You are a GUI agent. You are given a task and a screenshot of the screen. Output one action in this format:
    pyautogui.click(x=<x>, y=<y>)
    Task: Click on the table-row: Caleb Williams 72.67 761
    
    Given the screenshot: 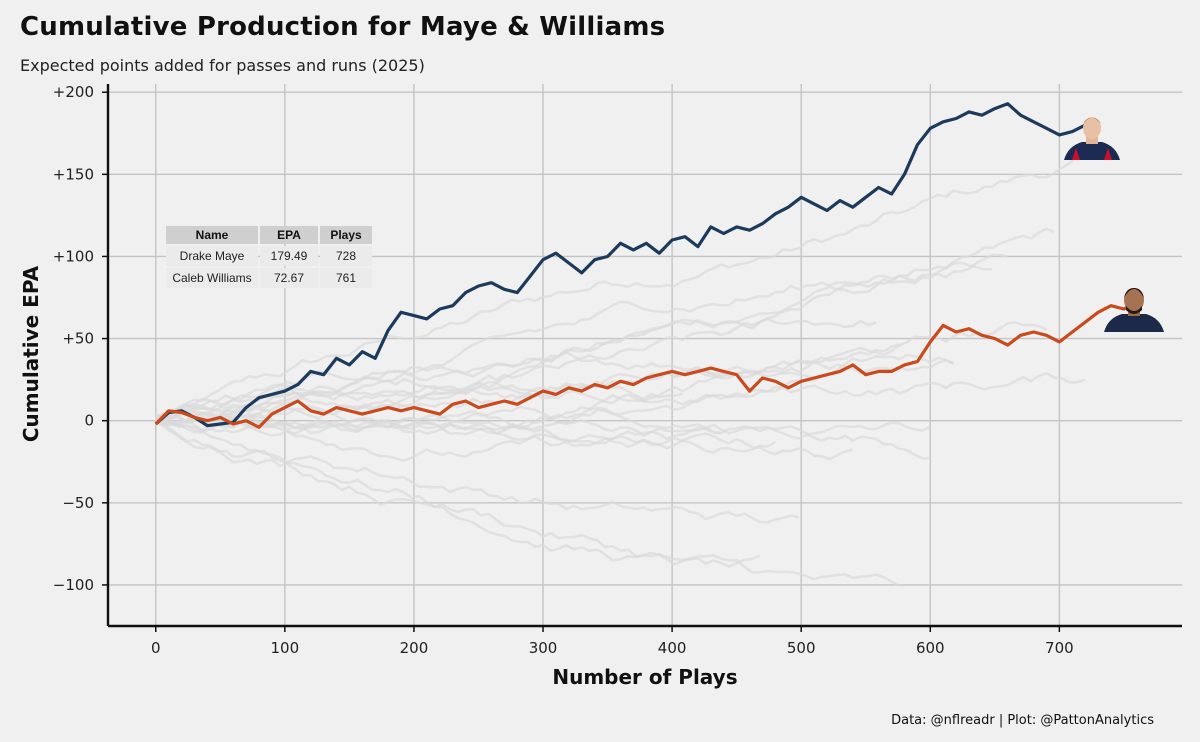 What is the action you would take?
    pyautogui.click(x=269, y=278)
    